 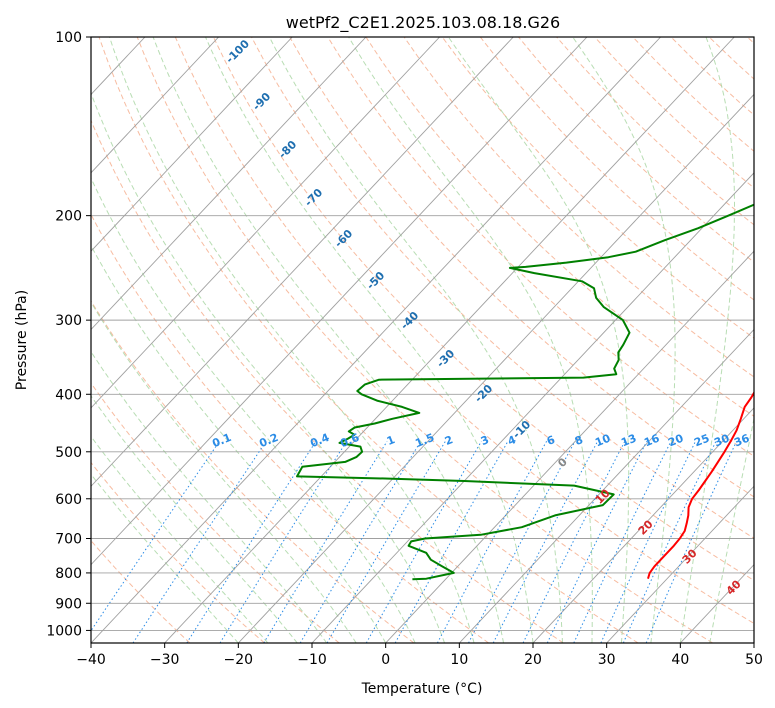 I want to click on x-tick-label: 40, so click(x=680, y=660).